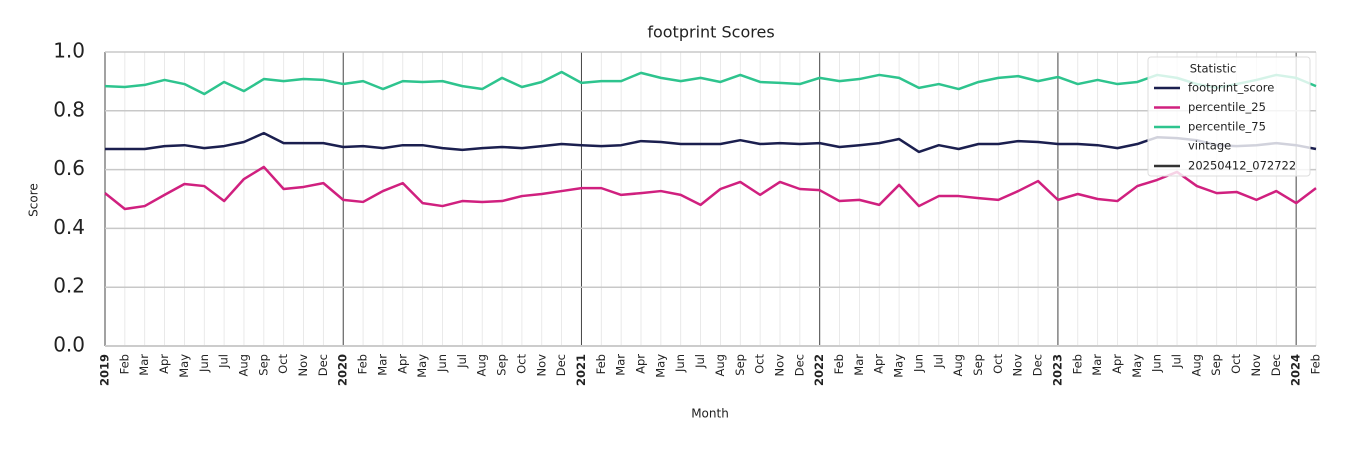 Image resolution: width=1350 pixels, height=454 pixels. I want to click on x-tick-label: 2019, so click(105, 370).